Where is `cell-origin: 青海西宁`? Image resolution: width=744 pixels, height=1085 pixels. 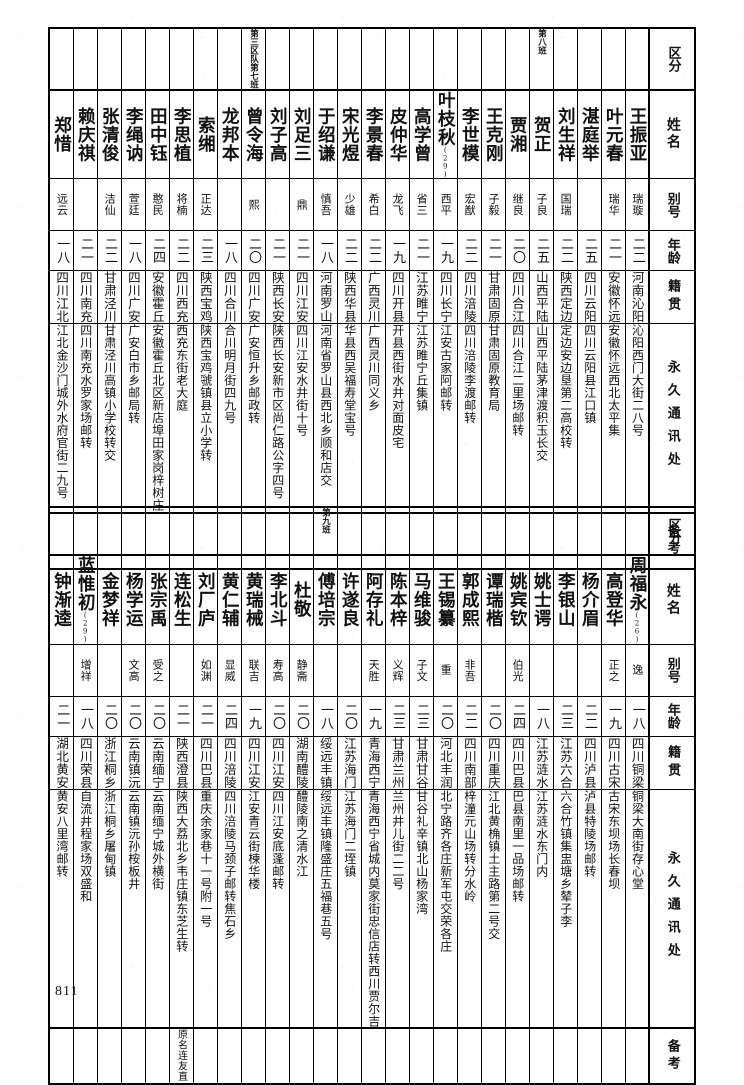 cell-origin: 青海西宁 is located at coordinates (373, 762).